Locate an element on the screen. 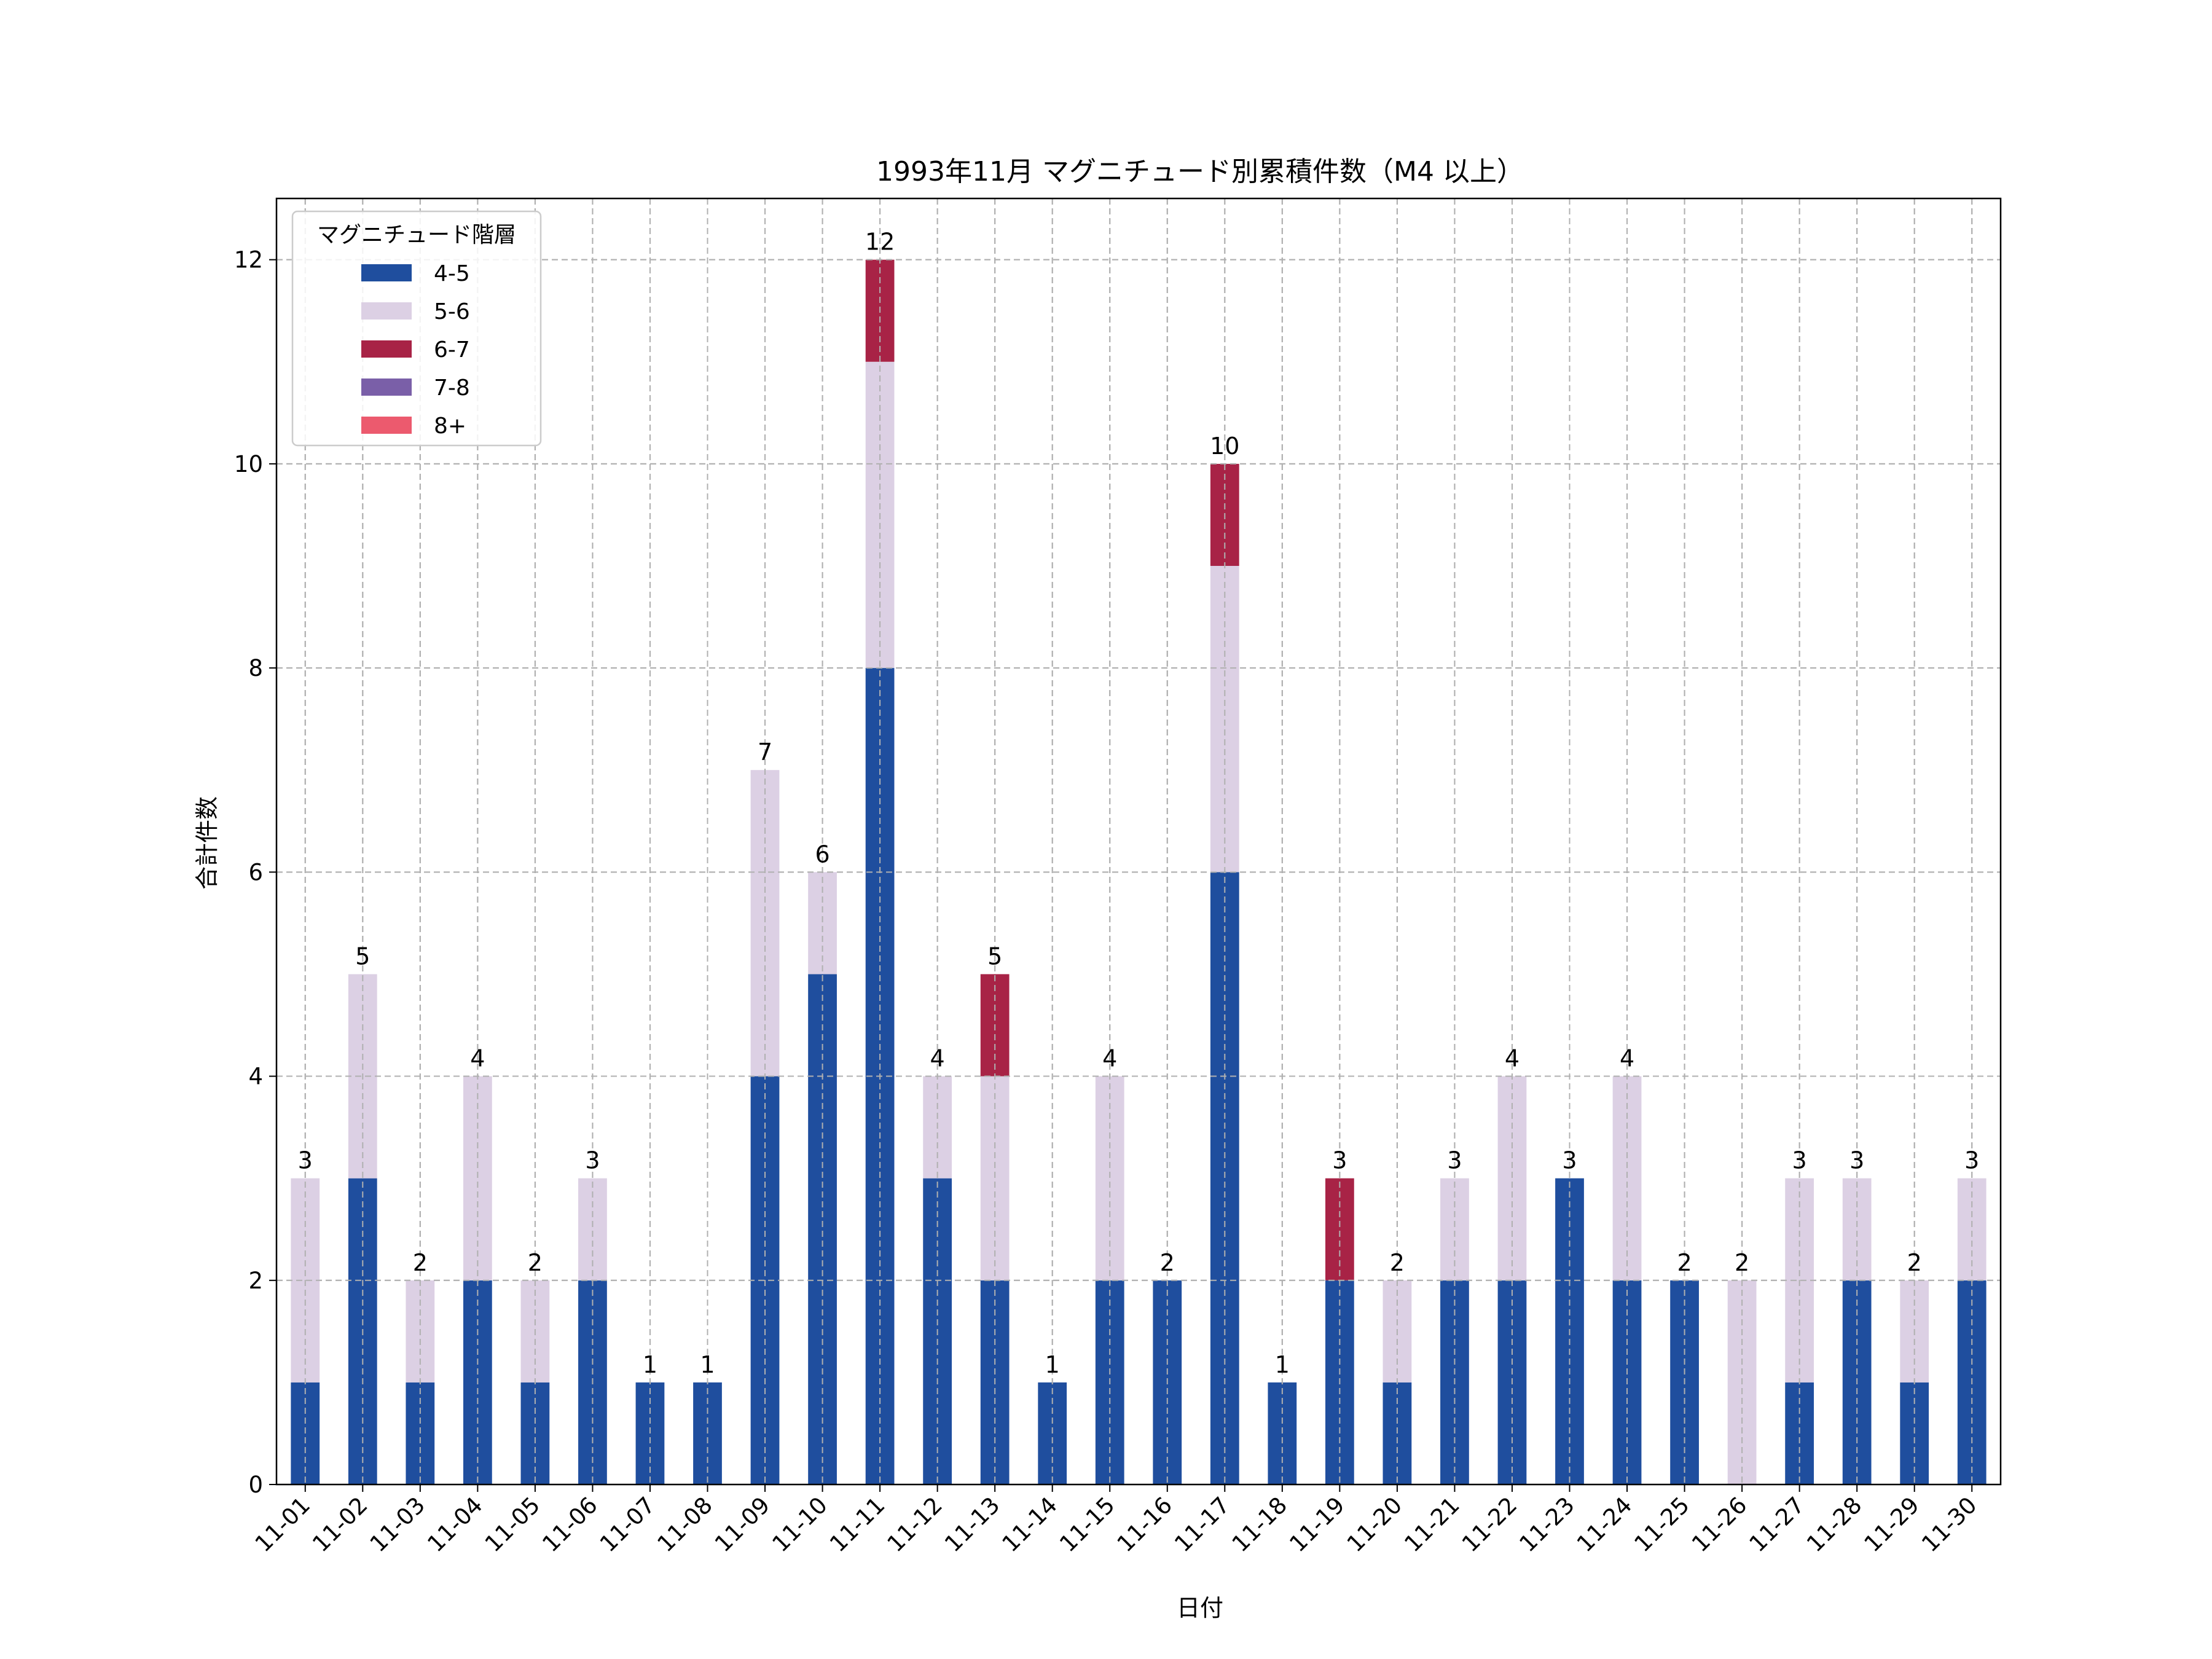  legend: マグニチュード階層 4-5 5-6 6-7 7-8 8+ is located at coordinates (416, 328).